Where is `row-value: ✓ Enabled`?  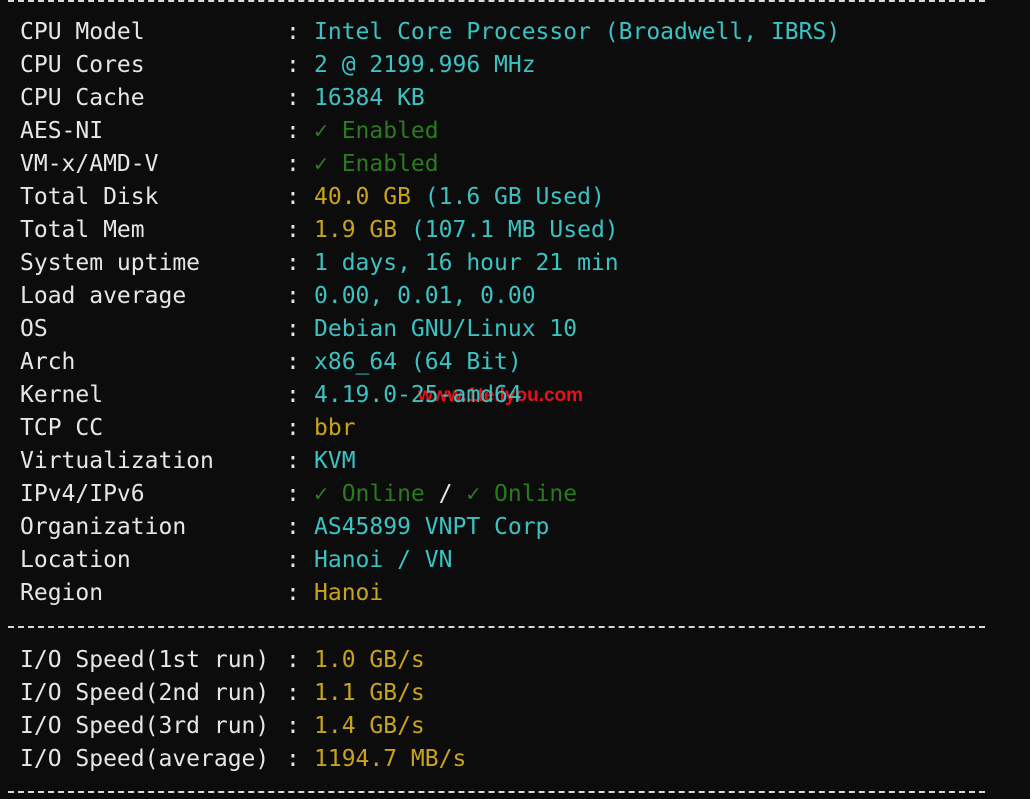
row-value: ✓ Enabled is located at coordinates (376, 164).